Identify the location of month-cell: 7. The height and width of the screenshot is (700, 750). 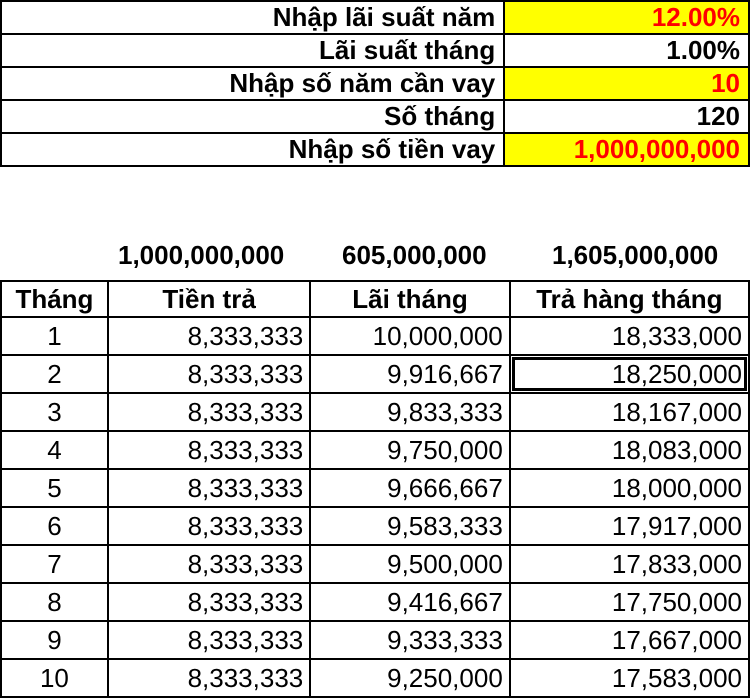
(54, 564).